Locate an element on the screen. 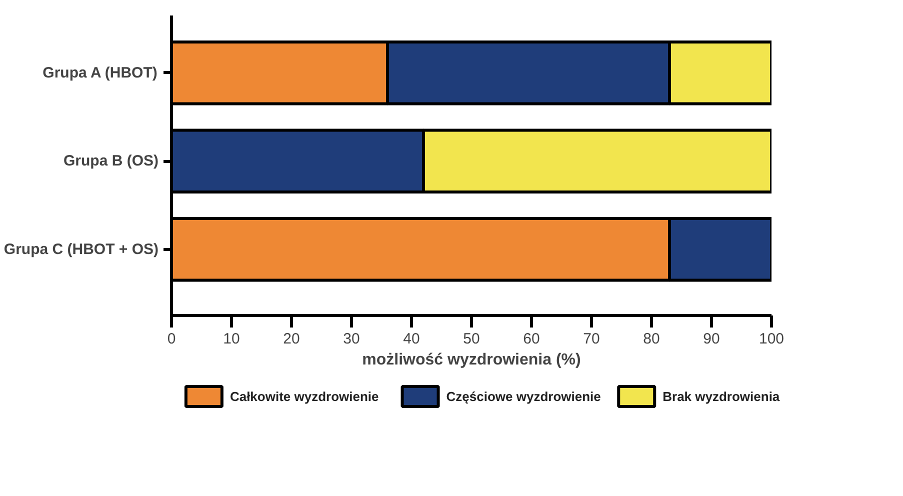  x-tick-label: 70 is located at coordinates (591, 339).